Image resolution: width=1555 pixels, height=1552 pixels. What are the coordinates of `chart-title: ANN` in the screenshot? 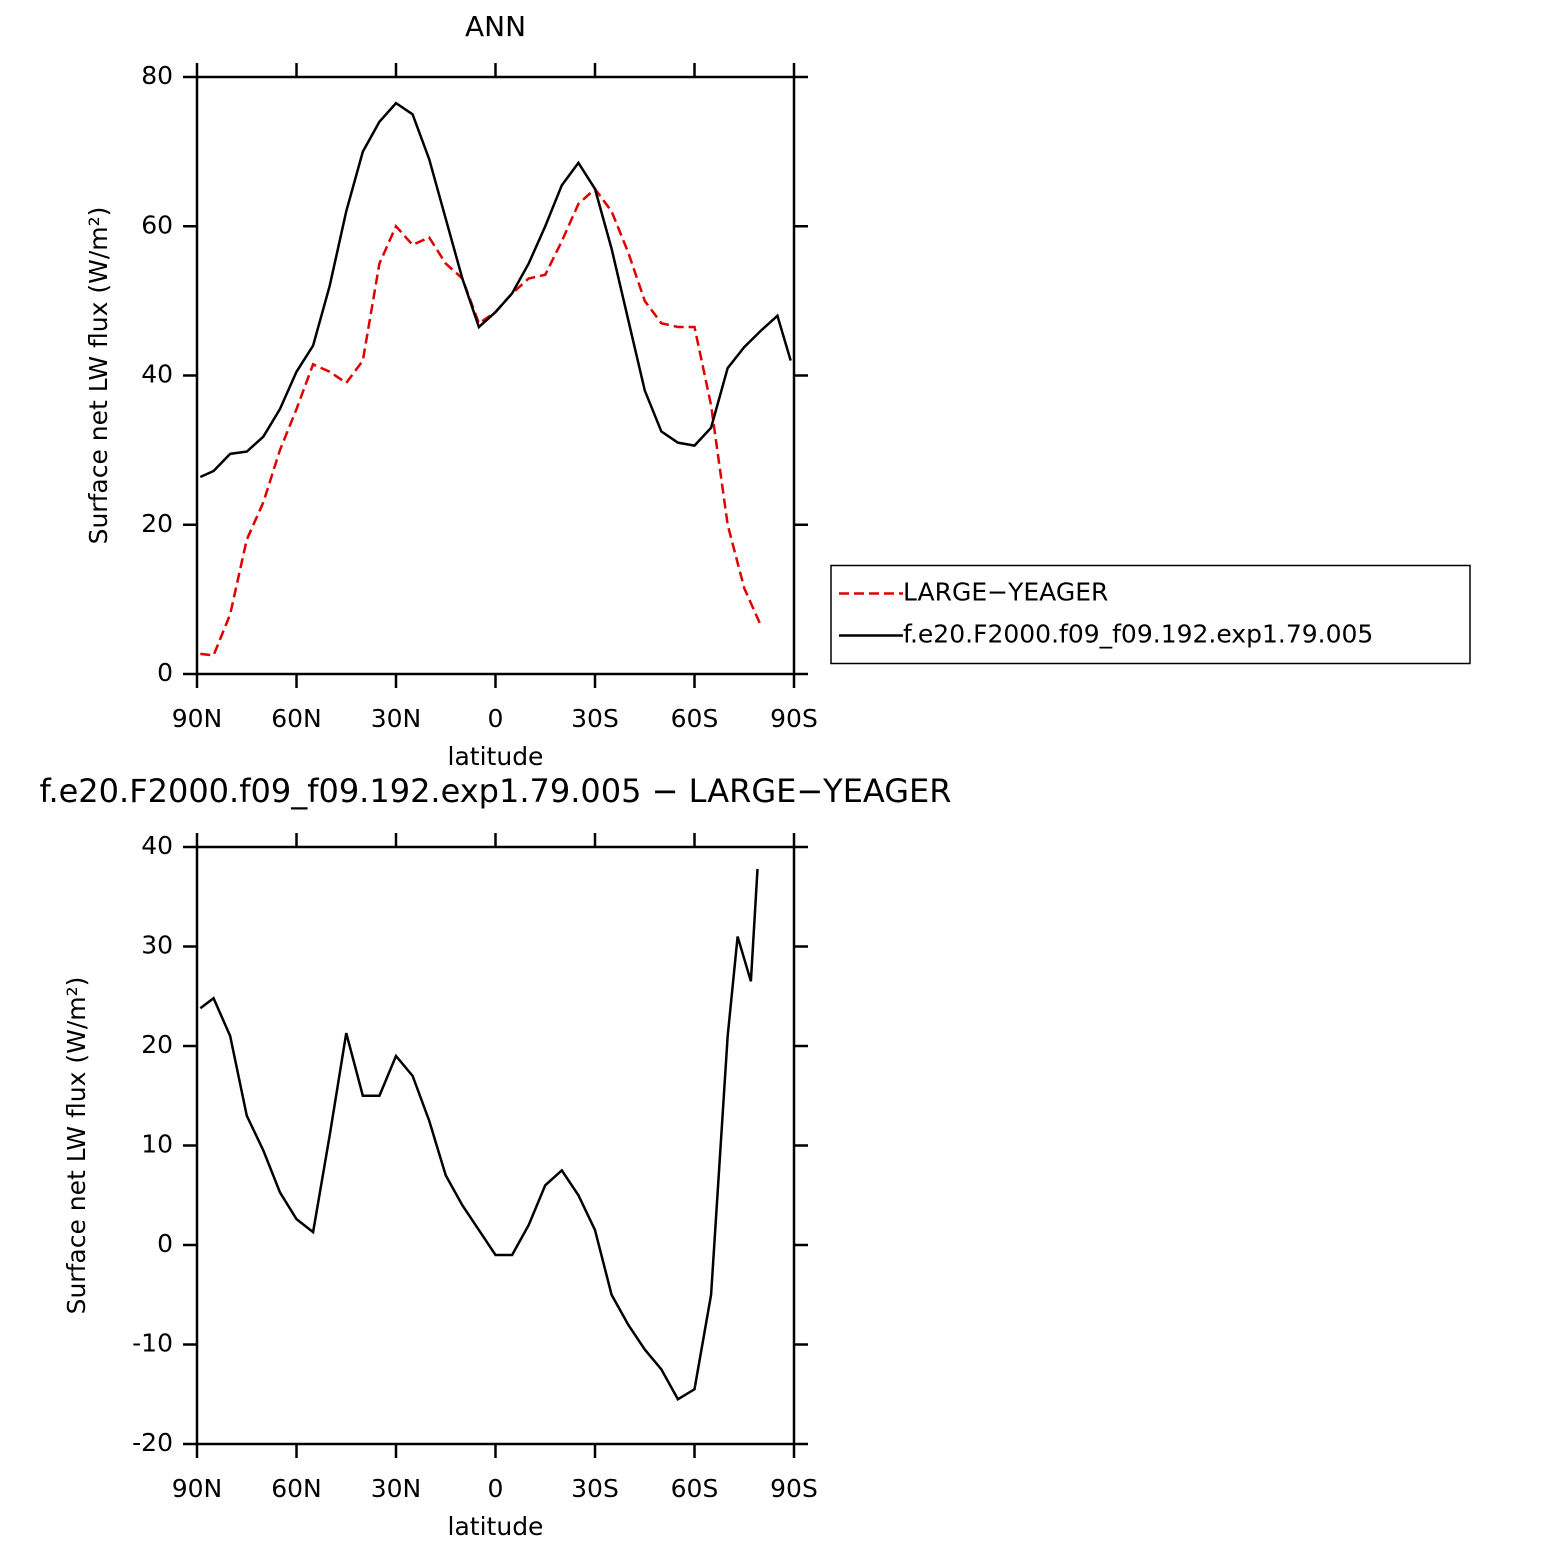 It's located at (495, 26).